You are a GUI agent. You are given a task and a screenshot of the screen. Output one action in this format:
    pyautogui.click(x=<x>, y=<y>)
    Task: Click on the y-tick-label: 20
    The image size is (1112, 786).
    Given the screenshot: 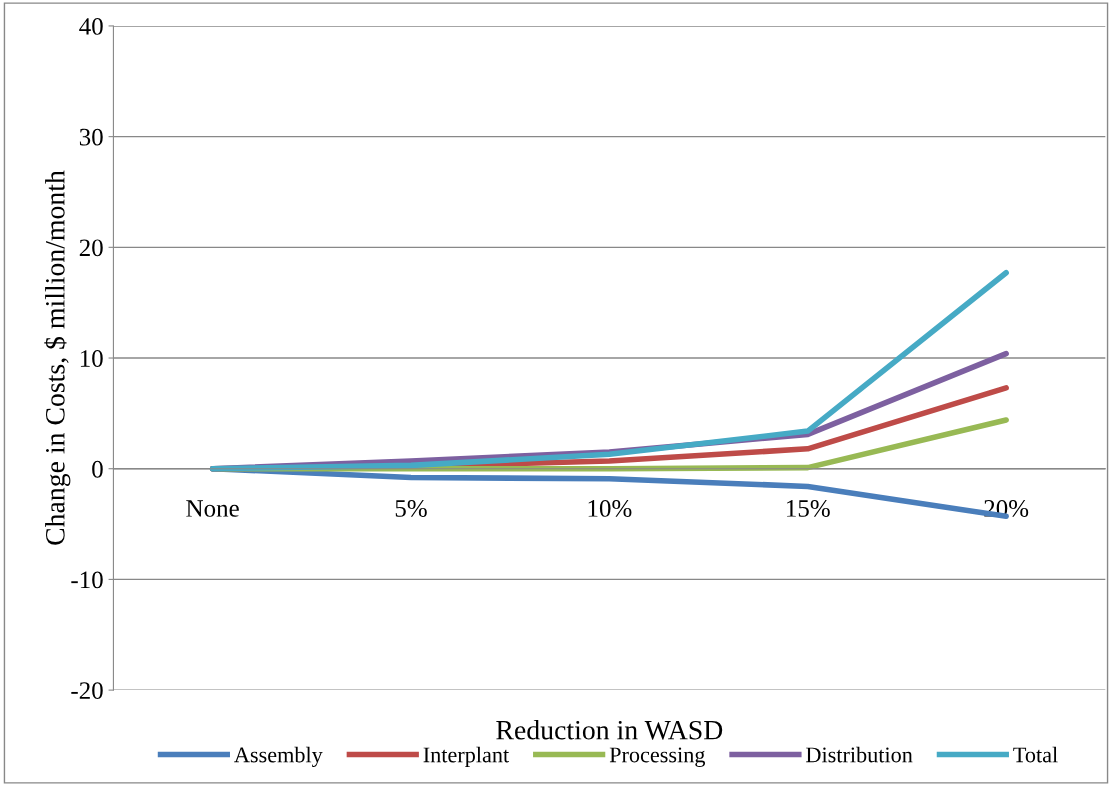 What is the action you would take?
    pyautogui.click(x=91, y=248)
    